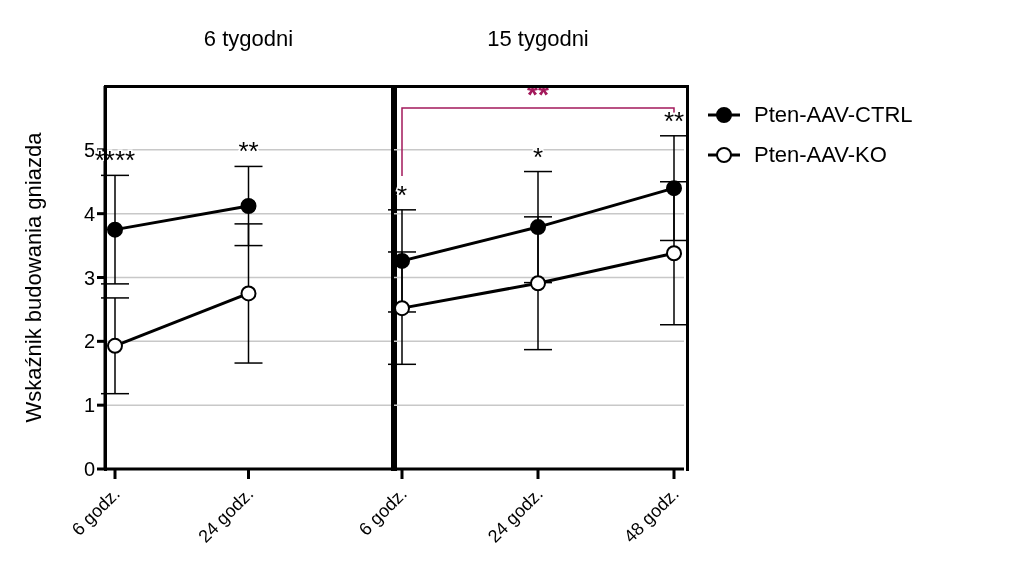  Describe the element at coordinates (833, 115) in the screenshot. I see `legend-label: Pten-AAV-CTRL` at that location.